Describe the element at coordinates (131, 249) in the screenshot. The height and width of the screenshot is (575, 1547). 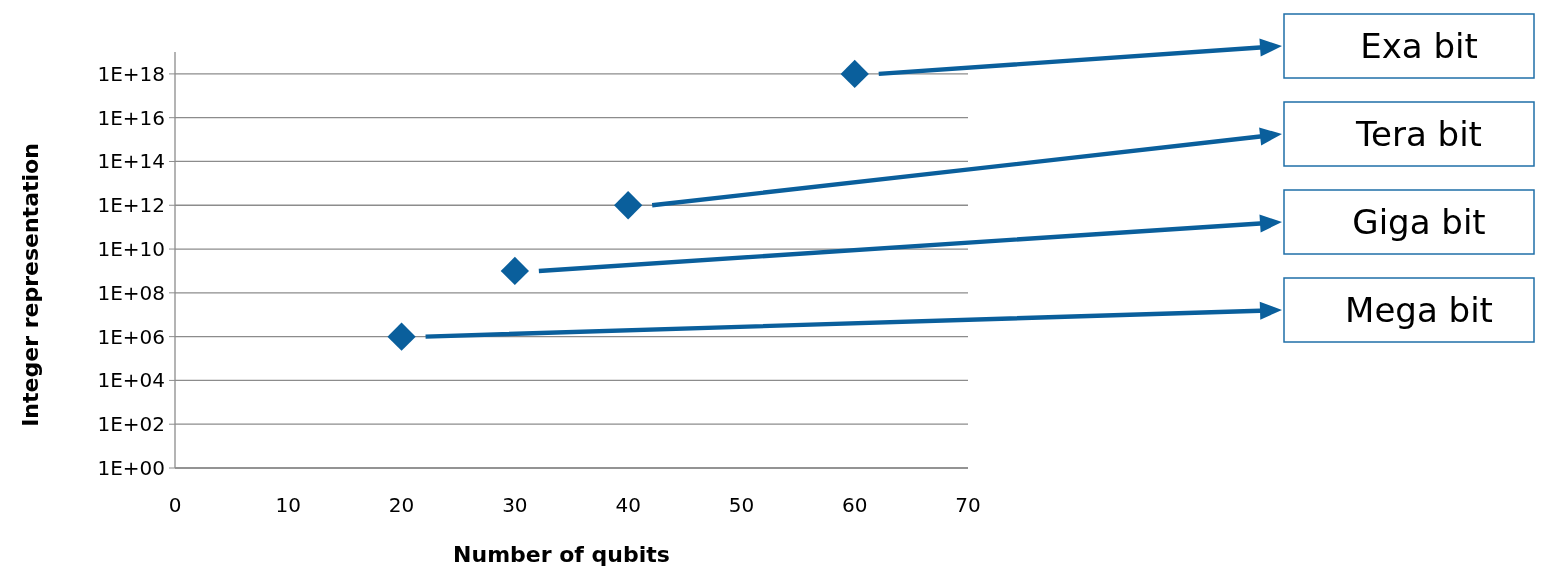
I see `y-tick-label: 1E+10` at that location.